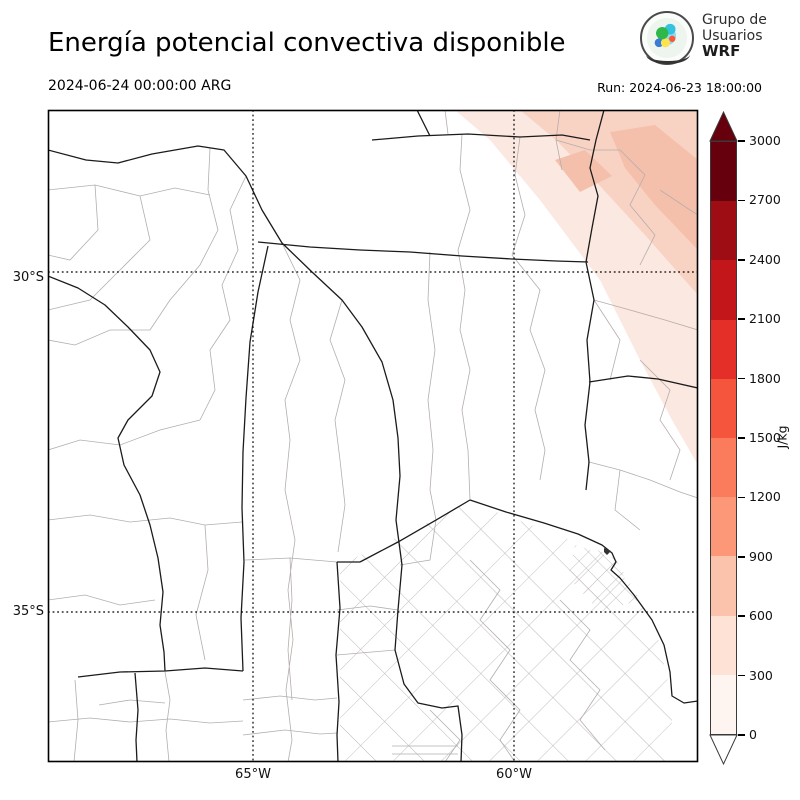  What do you see at coordinates (765, 497) in the screenshot?
I see `colorbar-tick-label: 1200` at bounding box center [765, 497].